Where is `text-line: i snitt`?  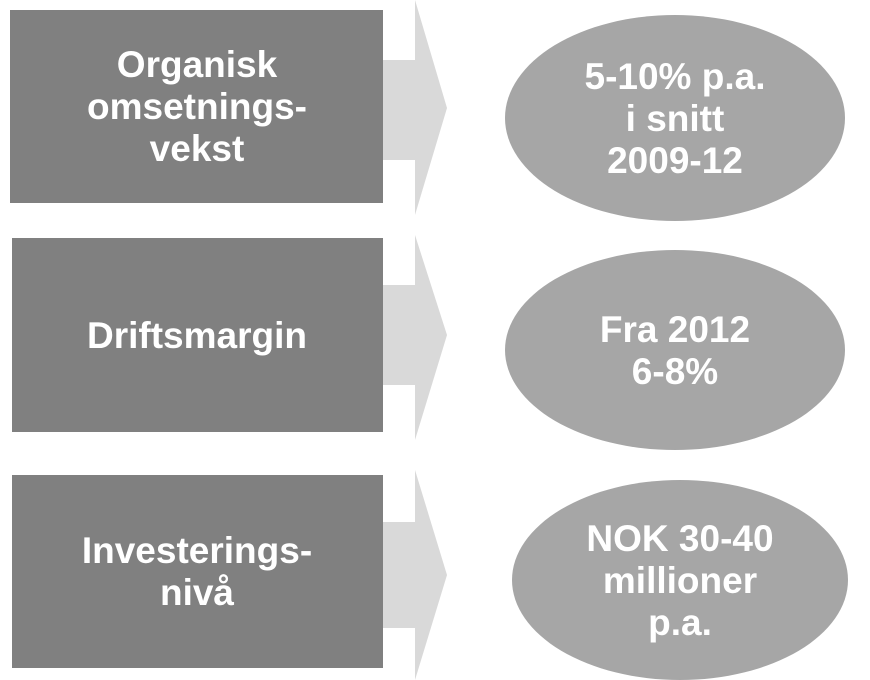 text-line: i snitt is located at coordinates (675, 118).